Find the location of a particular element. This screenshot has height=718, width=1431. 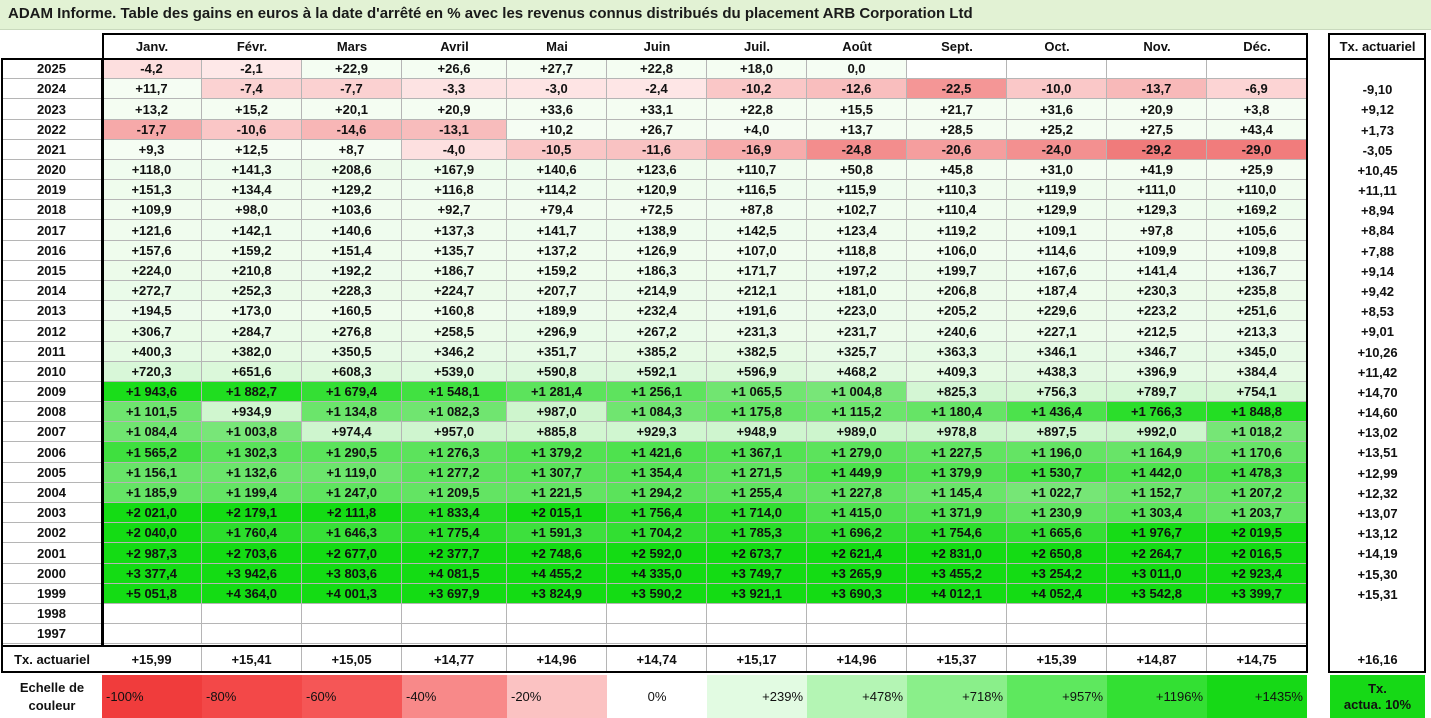

table-cell: +109,1 is located at coordinates (1057, 230).